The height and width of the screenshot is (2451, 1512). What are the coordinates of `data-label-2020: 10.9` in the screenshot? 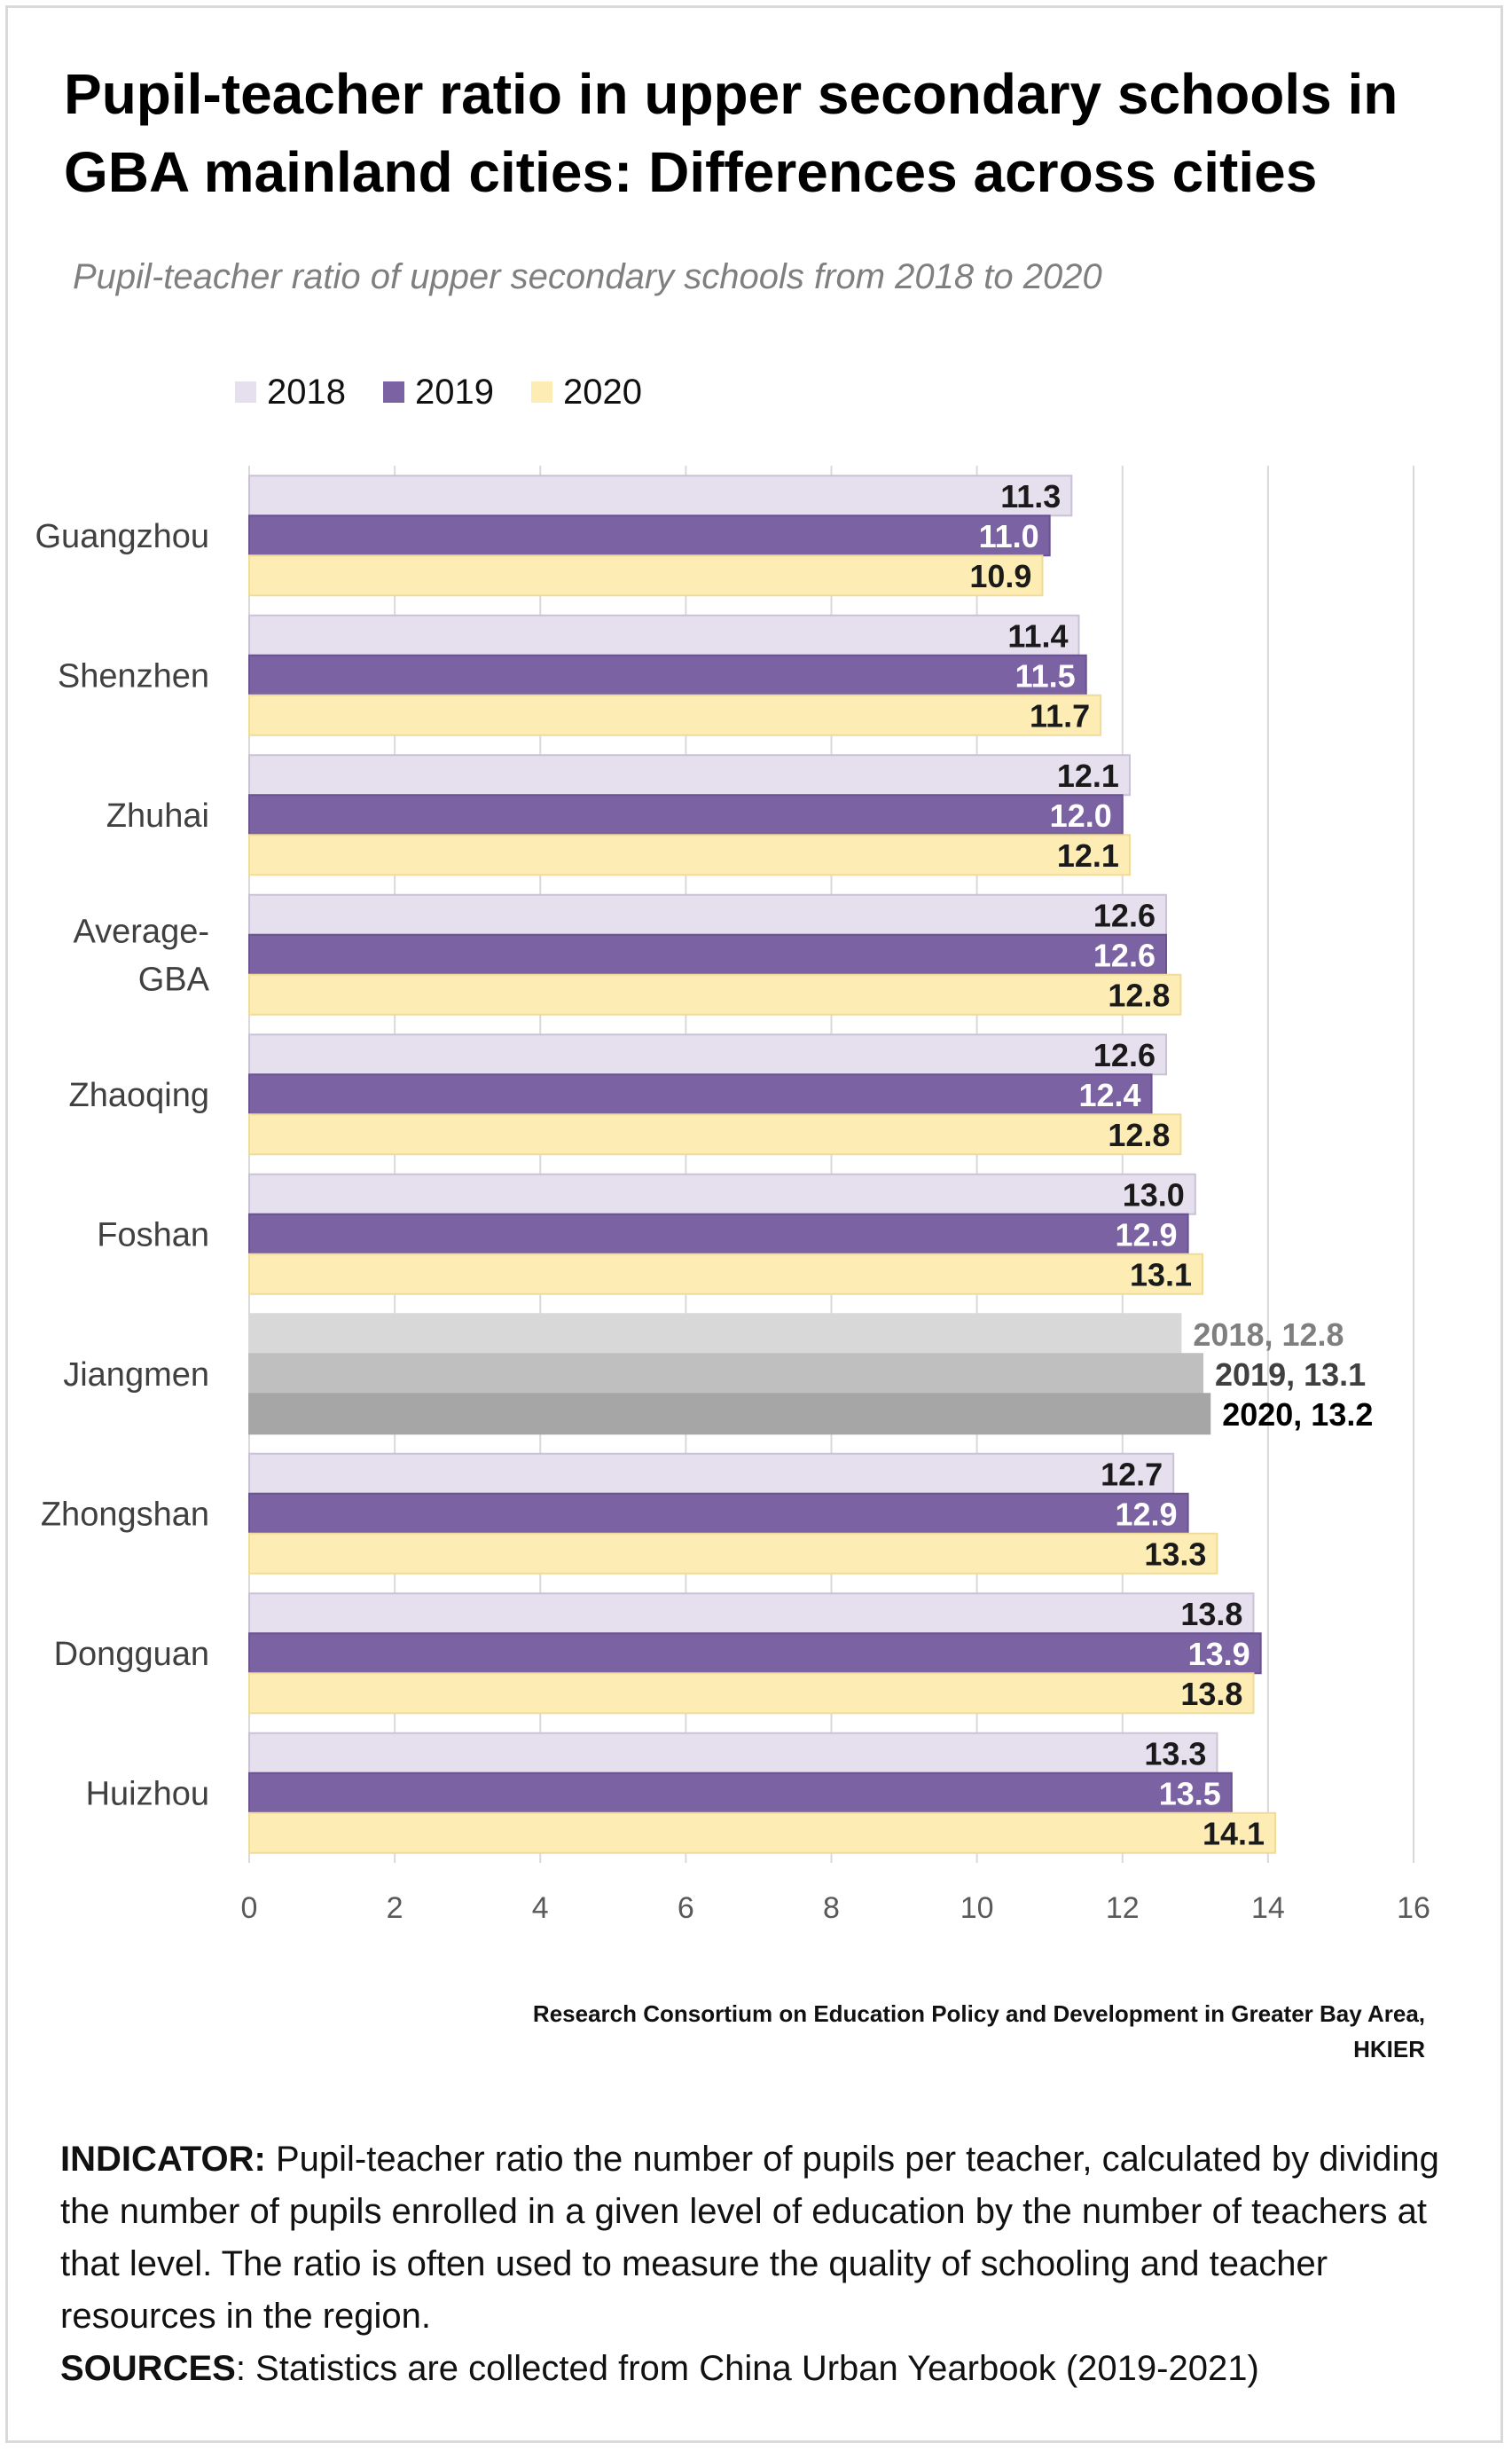 It's located at (1000, 576).